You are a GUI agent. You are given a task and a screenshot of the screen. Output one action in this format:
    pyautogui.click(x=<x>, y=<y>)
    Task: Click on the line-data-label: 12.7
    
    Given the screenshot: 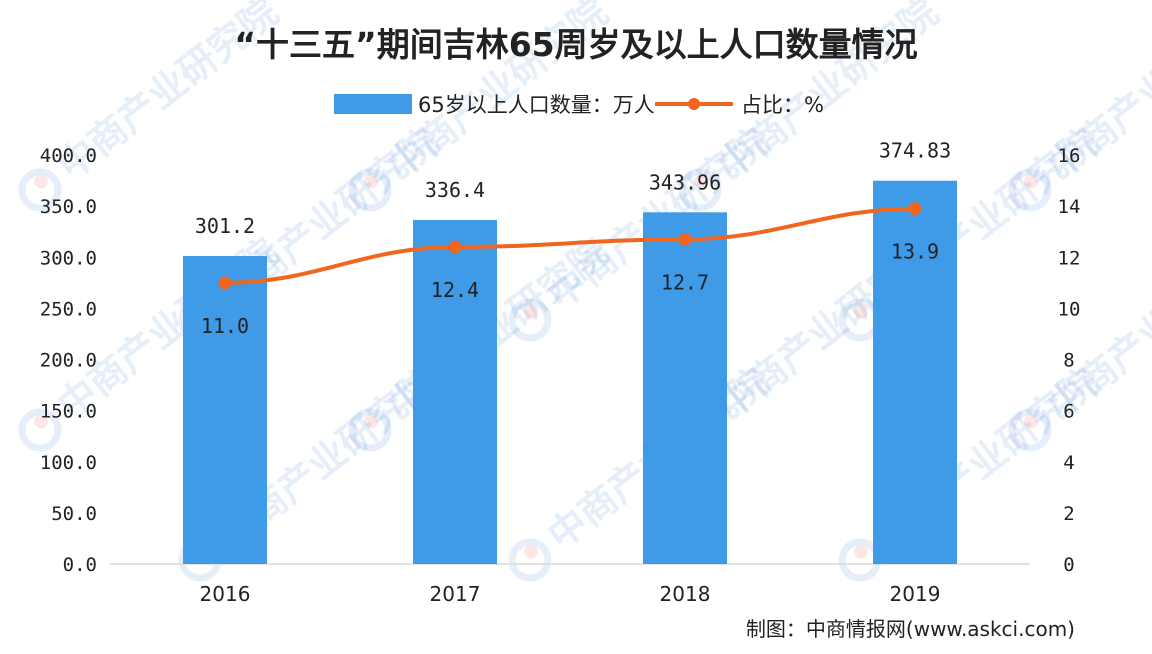 What is the action you would take?
    pyautogui.click(x=685, y=282)
    